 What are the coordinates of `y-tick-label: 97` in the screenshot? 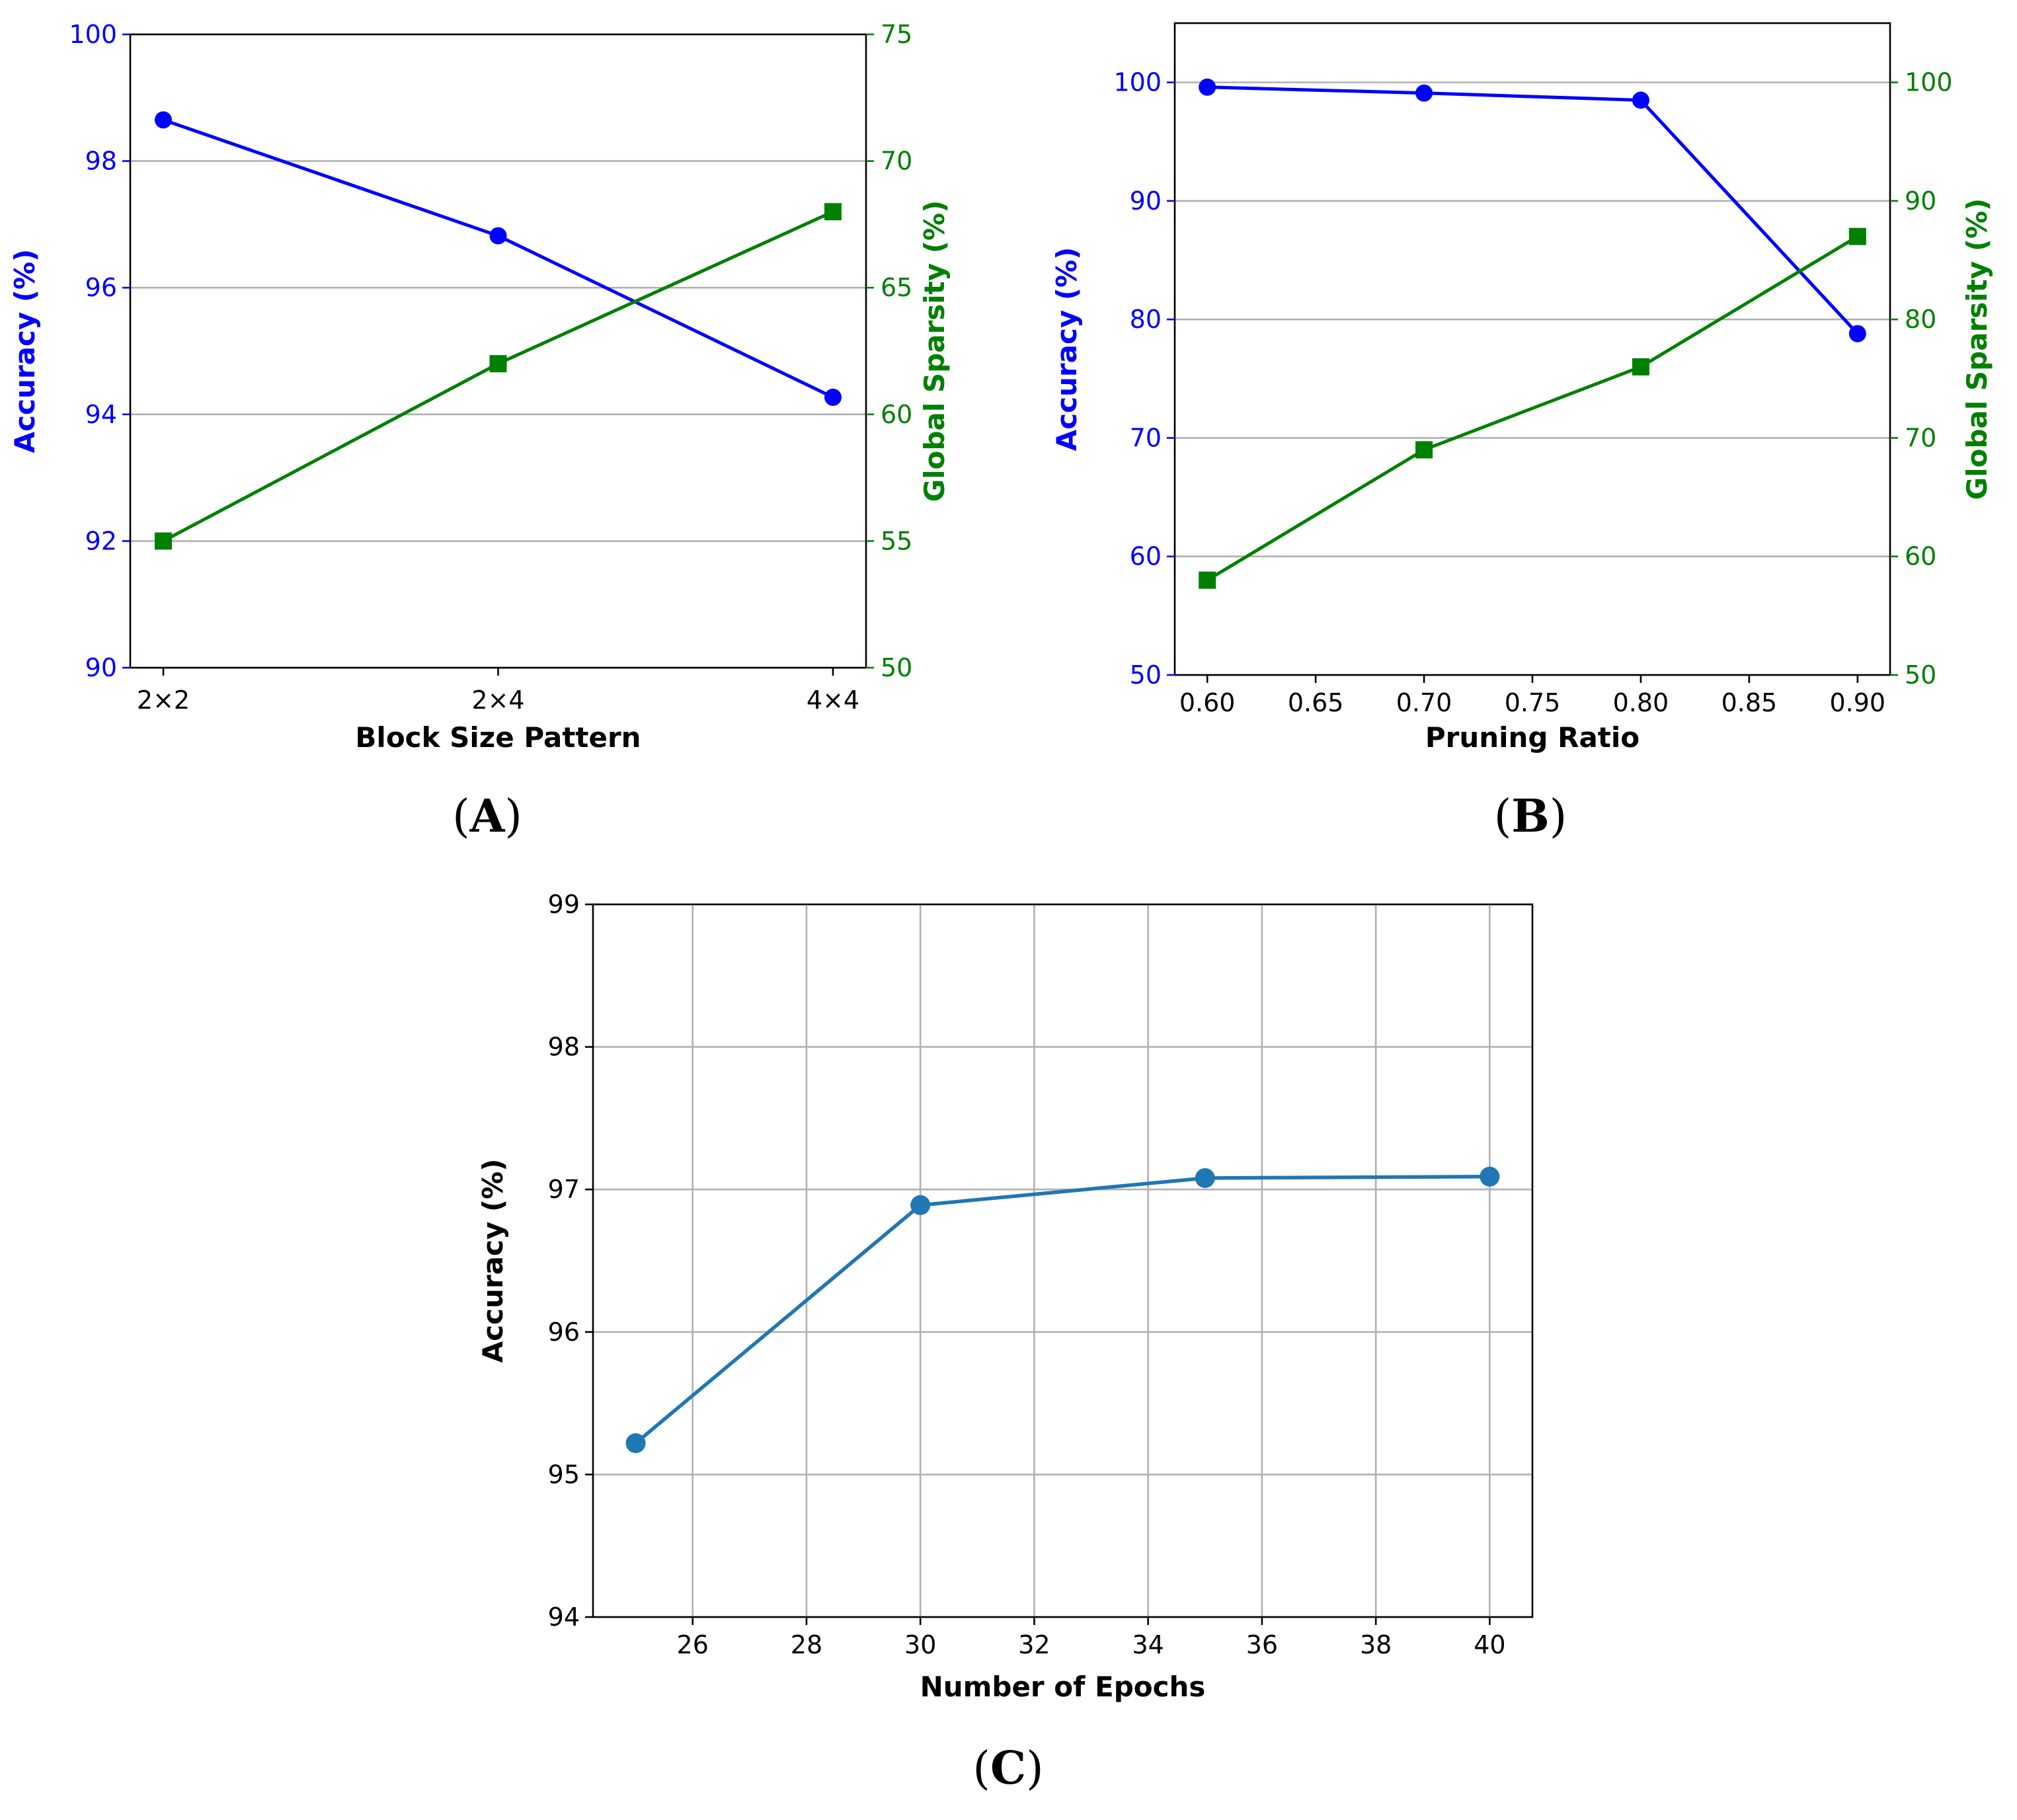 It's located at (564, 1189).